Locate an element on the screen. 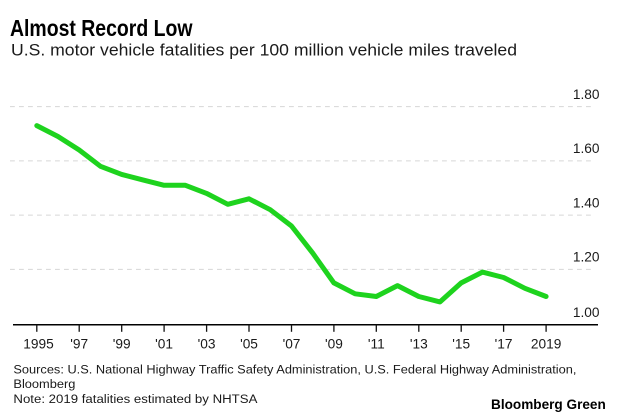  svg-text: '17 is located at coordinates (504, 344).